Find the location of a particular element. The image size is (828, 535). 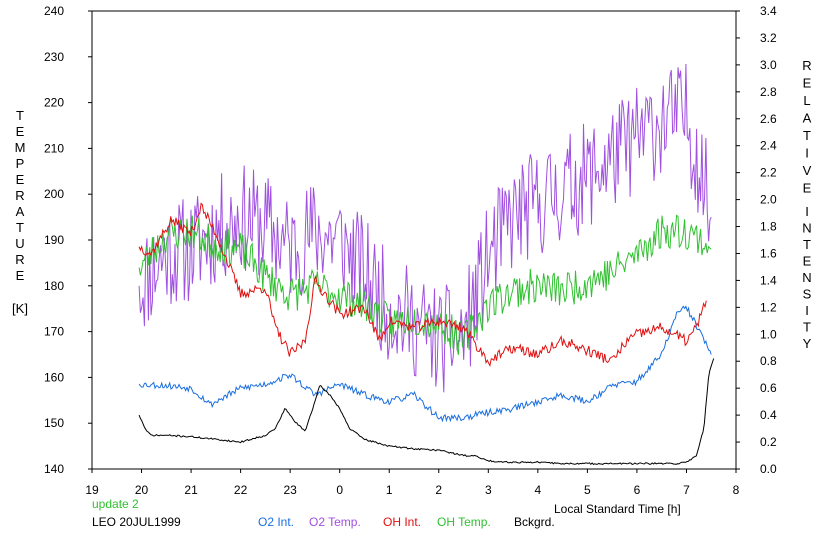

x-tick-label: 1 is located at coordinates (389, 490).